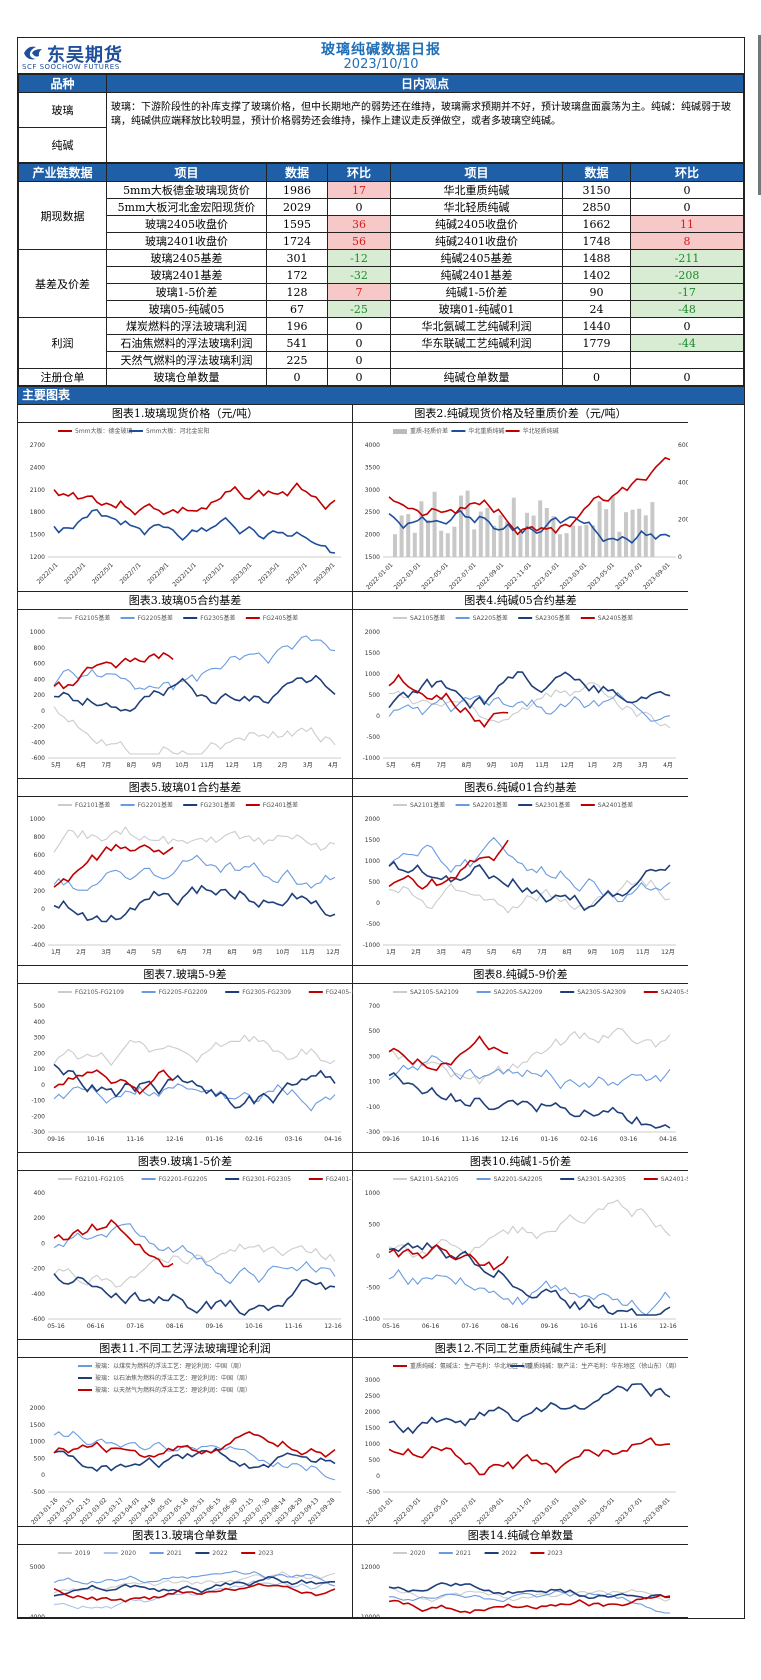 The image size is (761, 1680). I want to click on x-tick-label: 2022/5/1, so click(103, 573).